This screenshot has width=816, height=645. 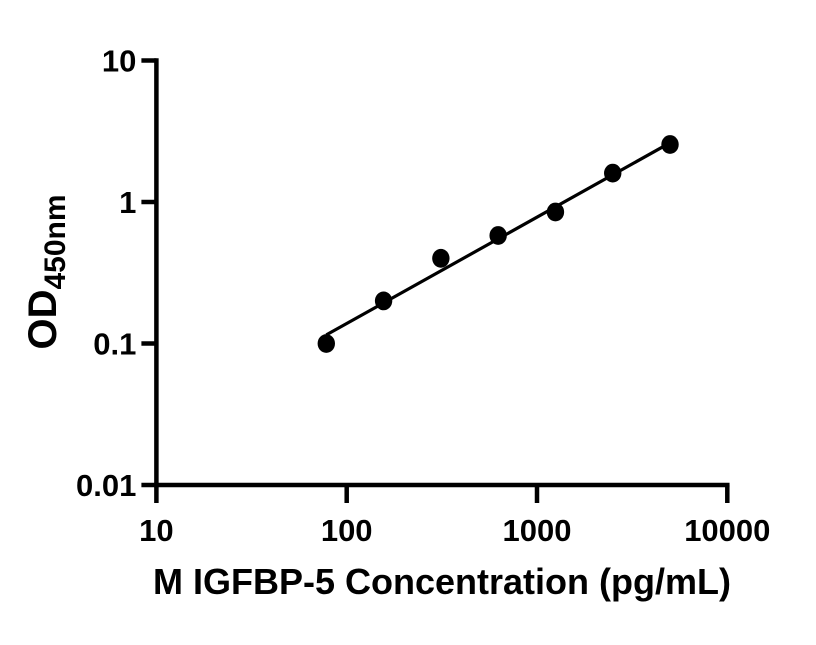 What do you see at coordinates (537, 530) in the screenshot?
I see `x-tick-label: 1000` at bounding box center [537, 530].